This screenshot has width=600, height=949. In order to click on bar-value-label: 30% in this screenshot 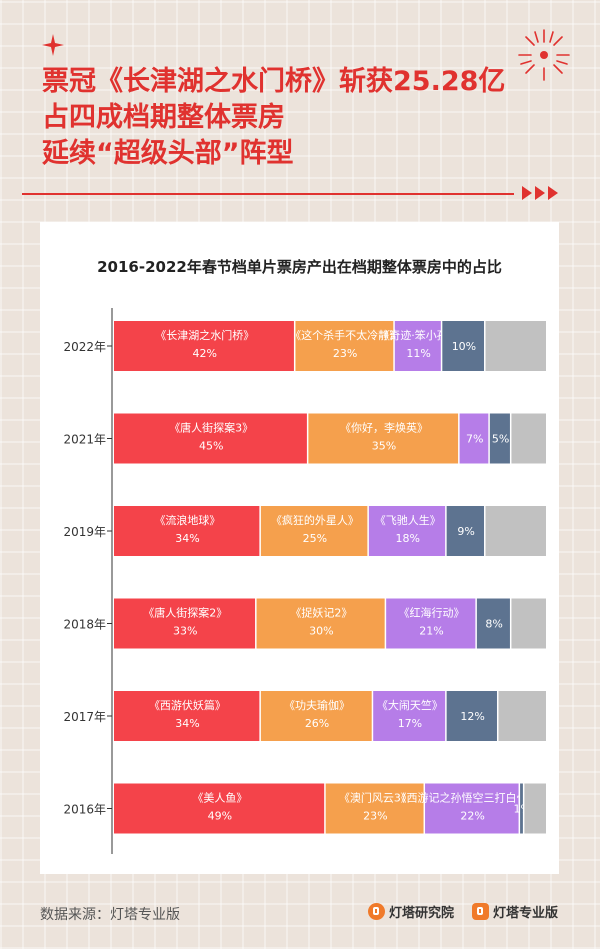, I will do `click(321, 631)`.